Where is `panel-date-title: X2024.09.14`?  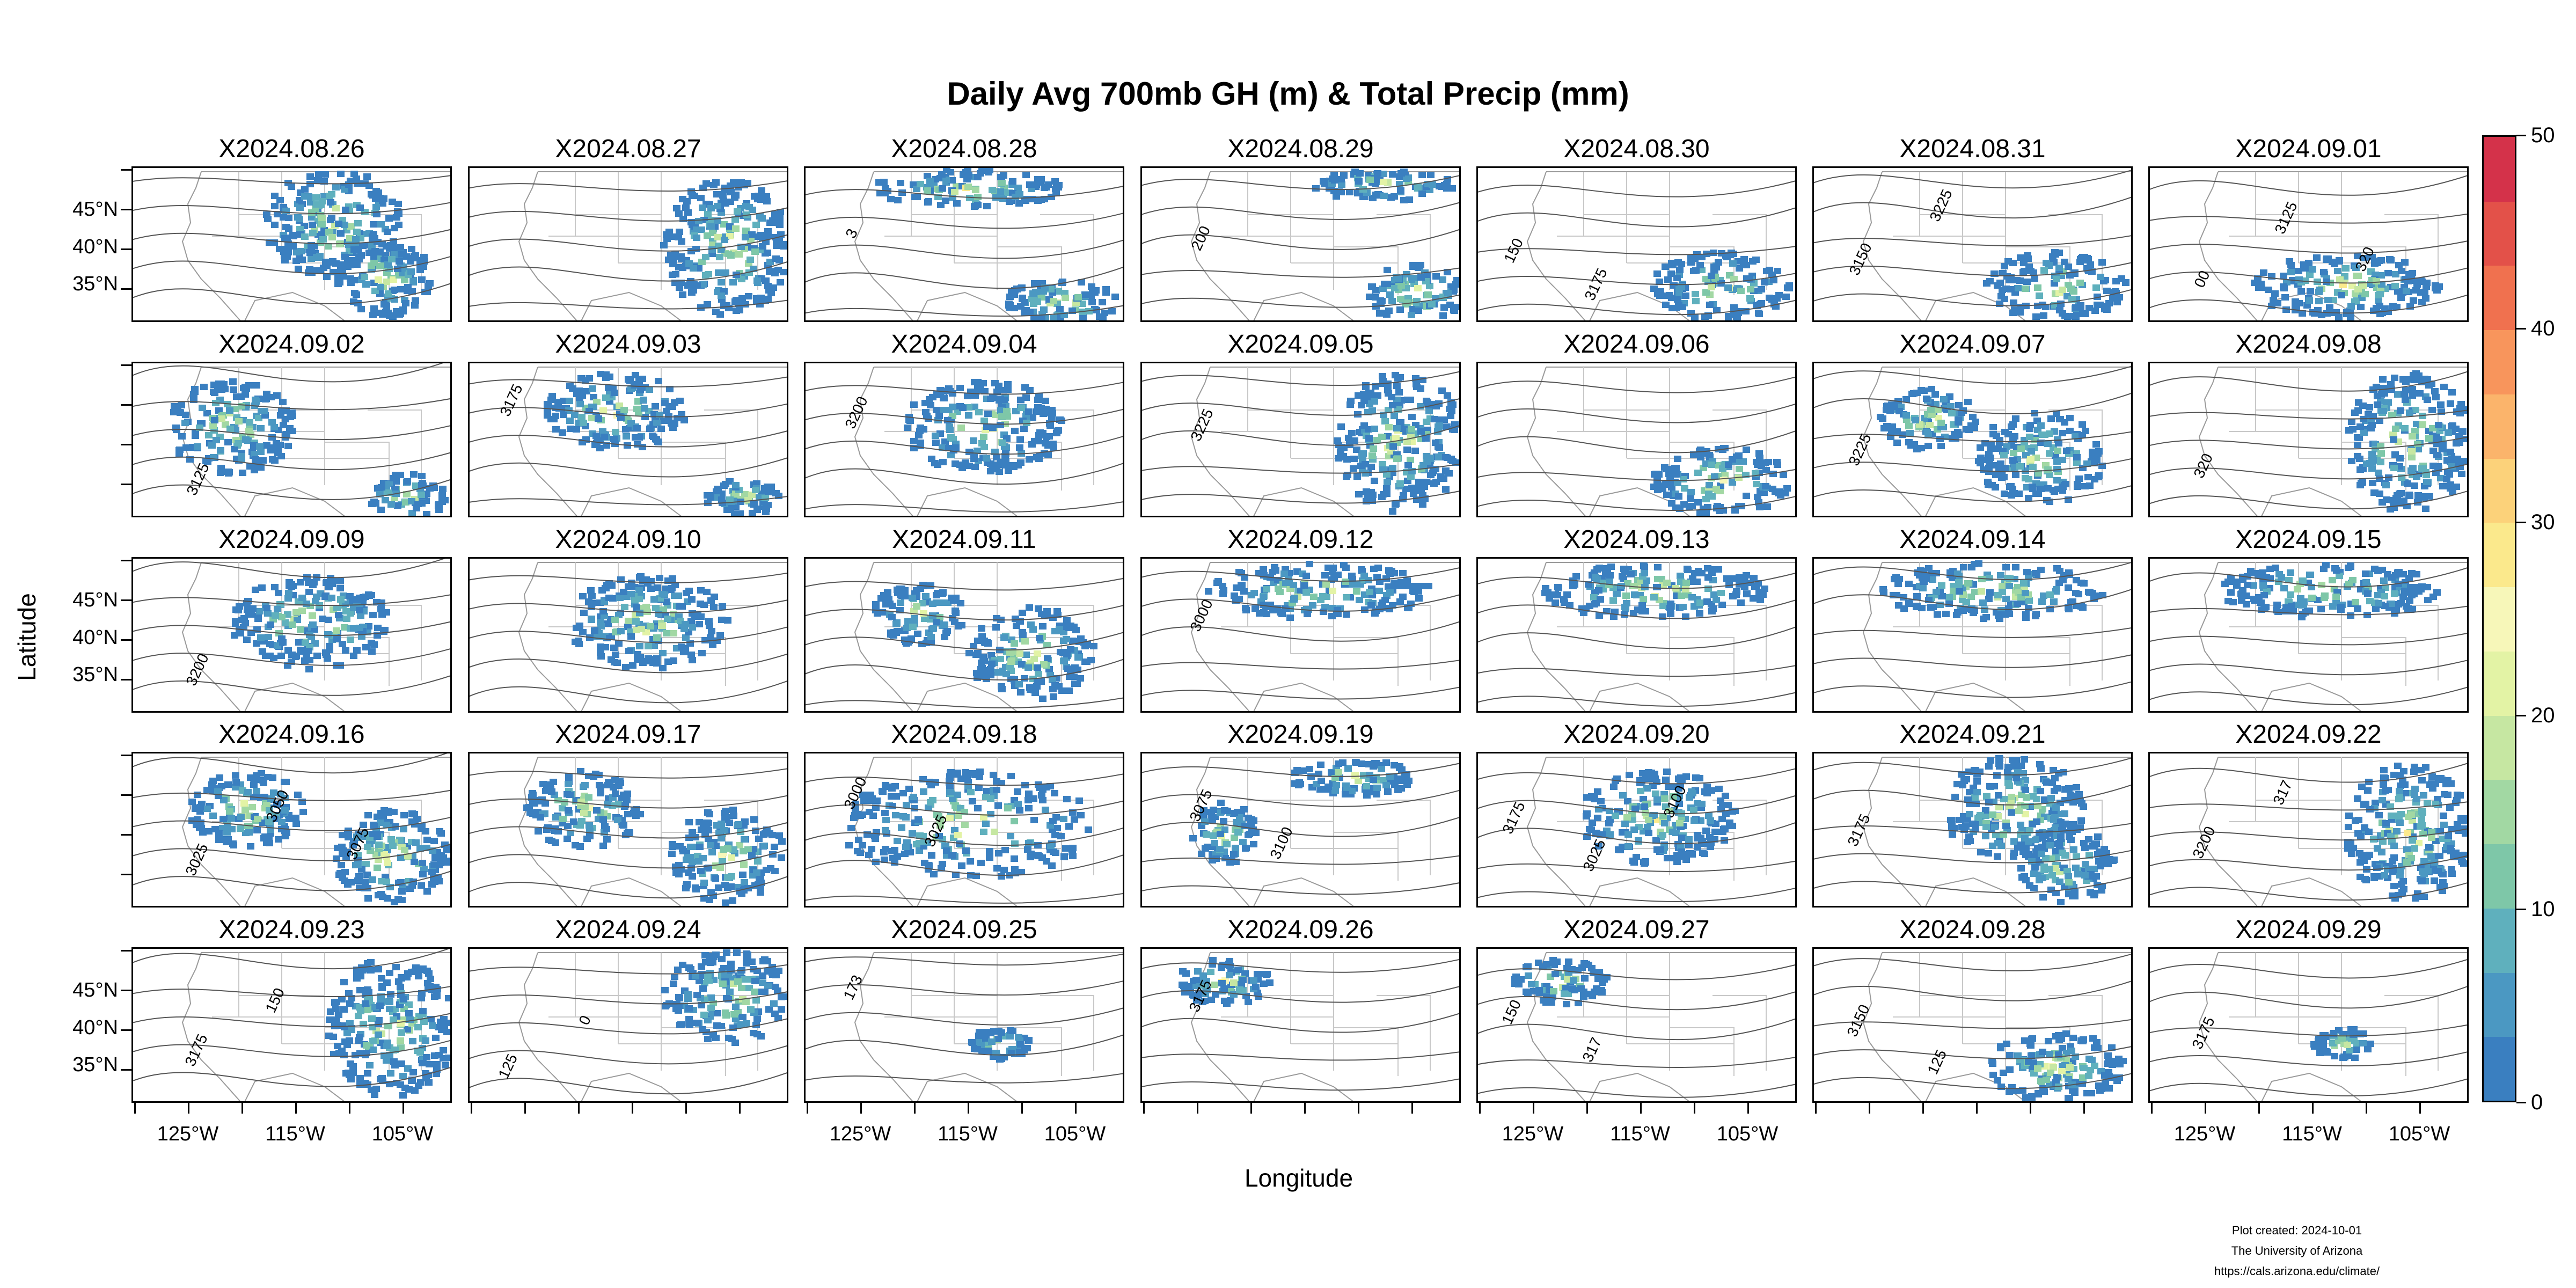 panel-date-title: X2024.09.14 is located at coordinates (1972, 539).